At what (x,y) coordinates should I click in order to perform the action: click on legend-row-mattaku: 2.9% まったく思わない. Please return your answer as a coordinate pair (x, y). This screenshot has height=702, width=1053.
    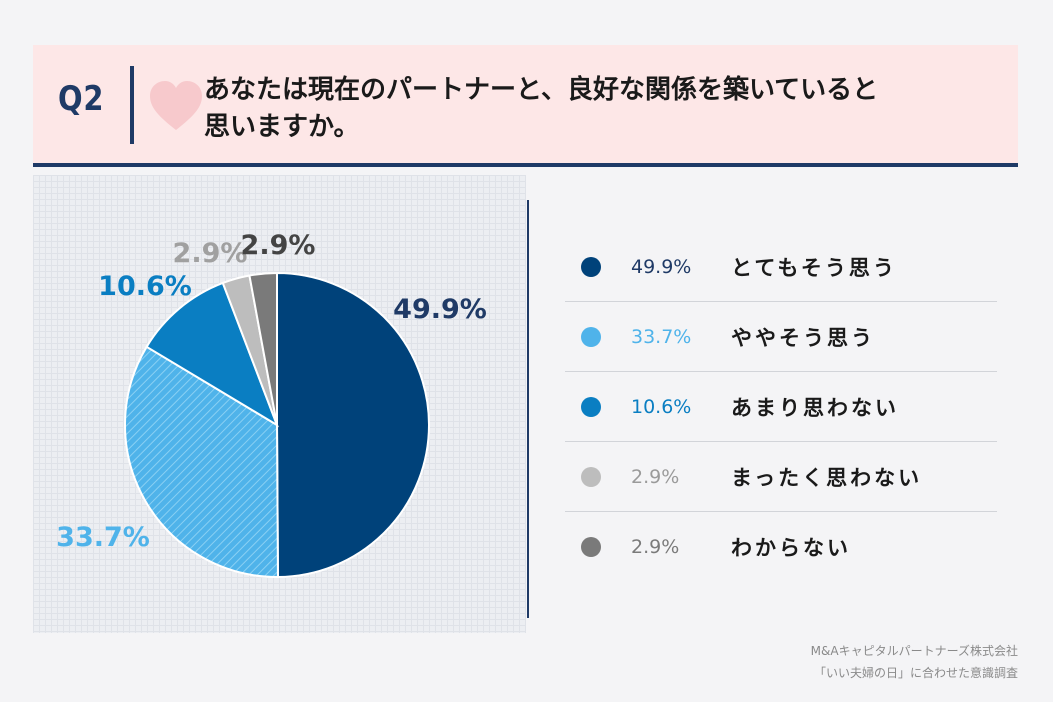
    Looking at the image, I should click on (781, 477).